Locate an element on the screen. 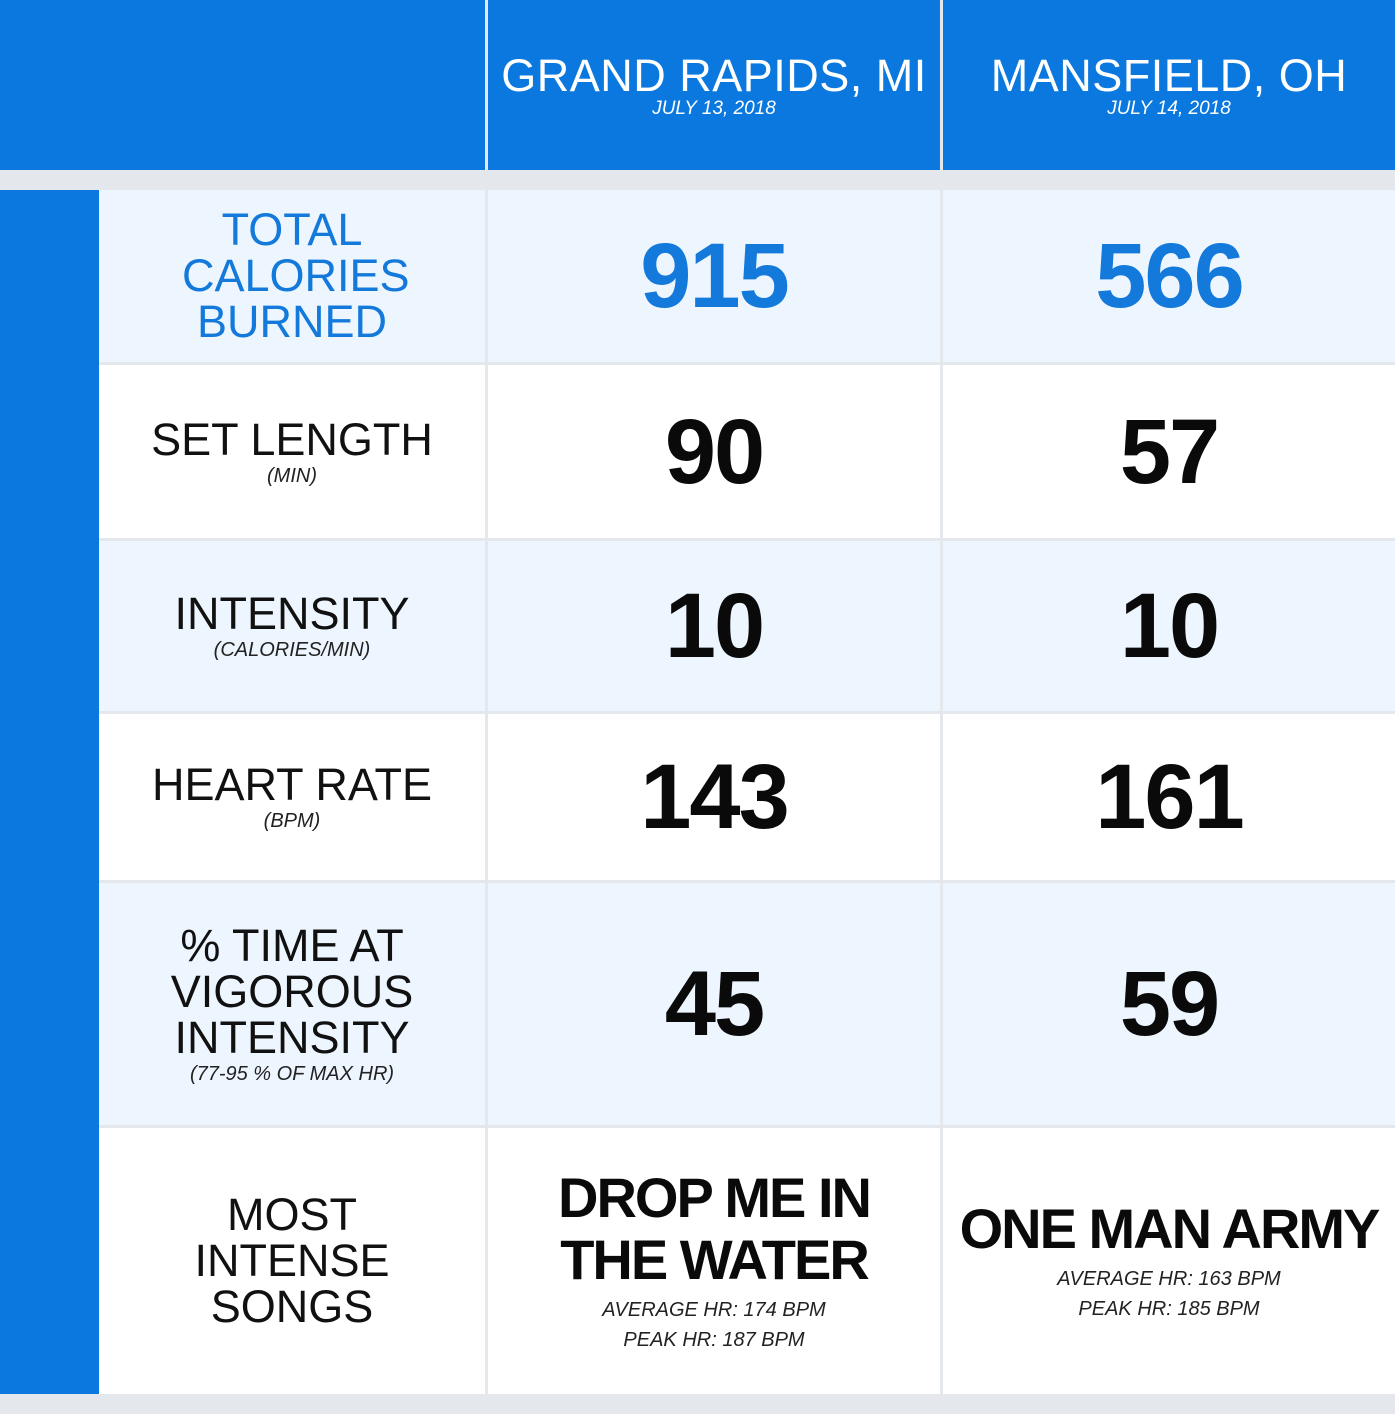 The height and width of the screenshot is (1414, 1395). column-date: JULY 14, 2018 is located at coordinates (1169, 108).